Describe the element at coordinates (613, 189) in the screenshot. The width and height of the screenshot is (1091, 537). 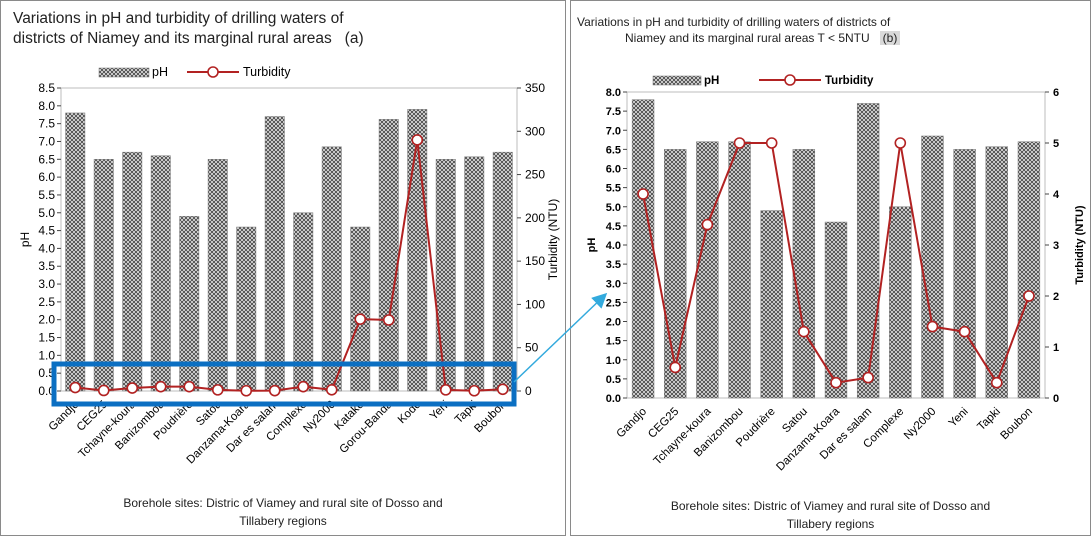
I see `y-tick-label-b-11: 5.5` at that location.